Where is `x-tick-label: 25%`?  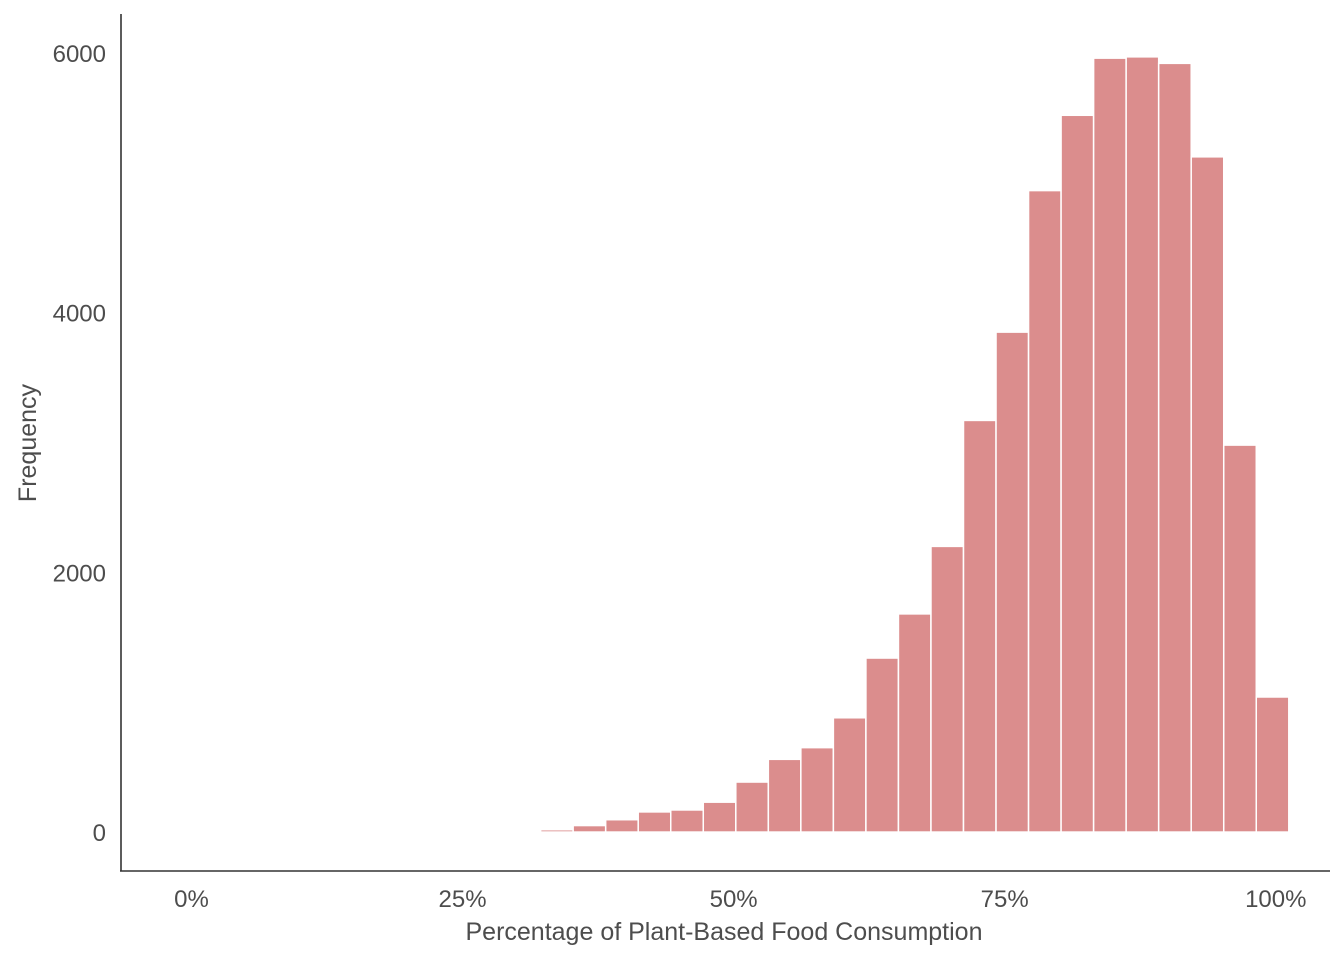
x-tick-label: 25% is located at coordinates (463, 899).